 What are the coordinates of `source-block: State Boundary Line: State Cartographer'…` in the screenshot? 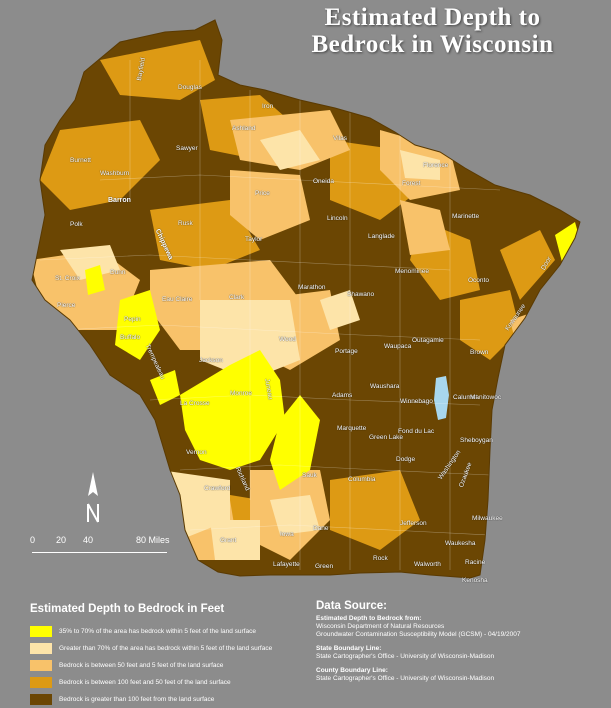 It's located at (461, 653).